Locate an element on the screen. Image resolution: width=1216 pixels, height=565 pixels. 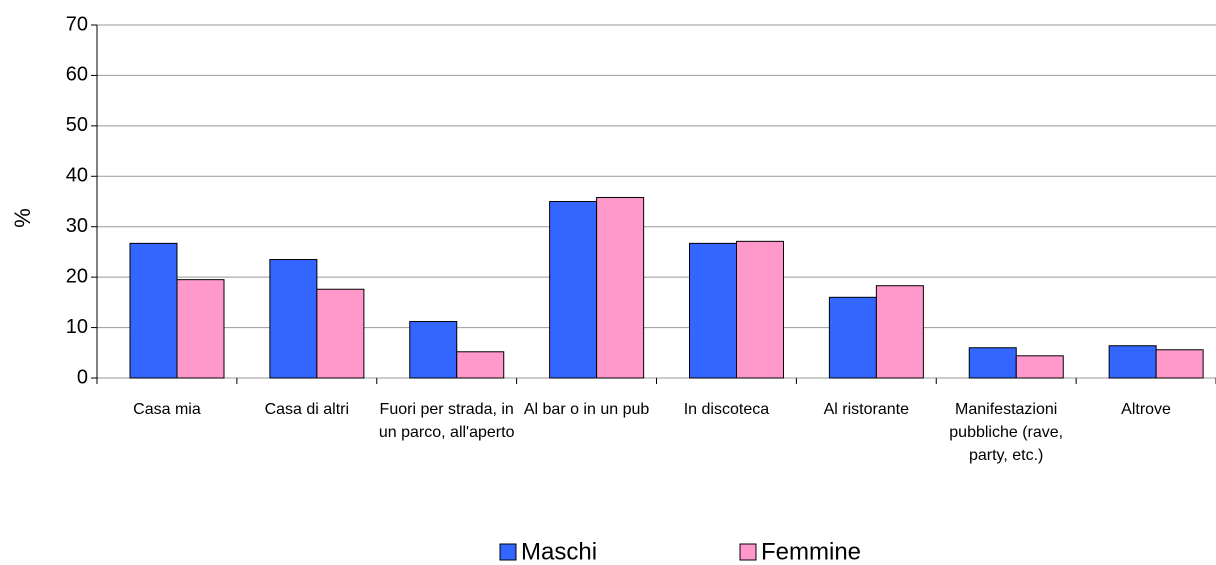
y-tick-label: 50 is located at coordinates (77, 125).